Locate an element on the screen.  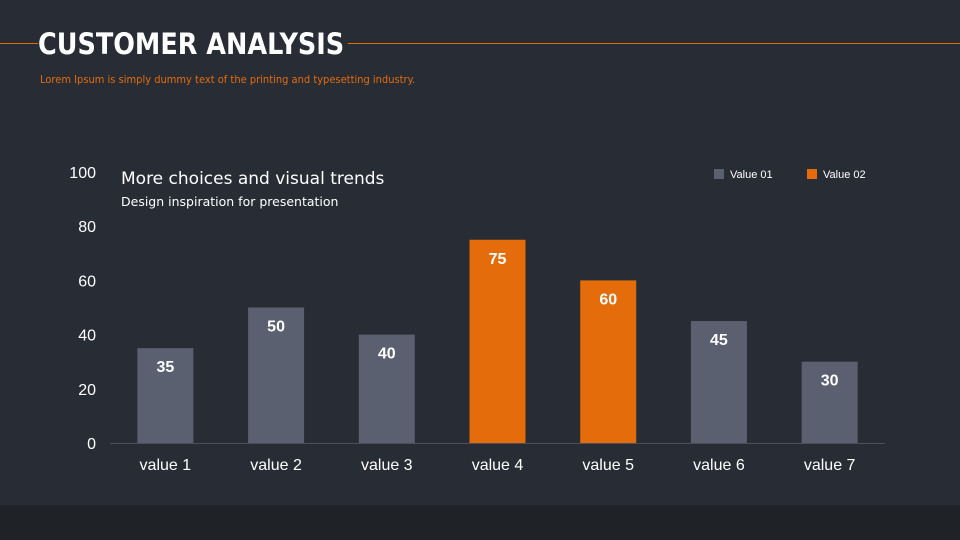
chart-subtitle: Design inspiration for presentation is located at coordinates (229, 201).